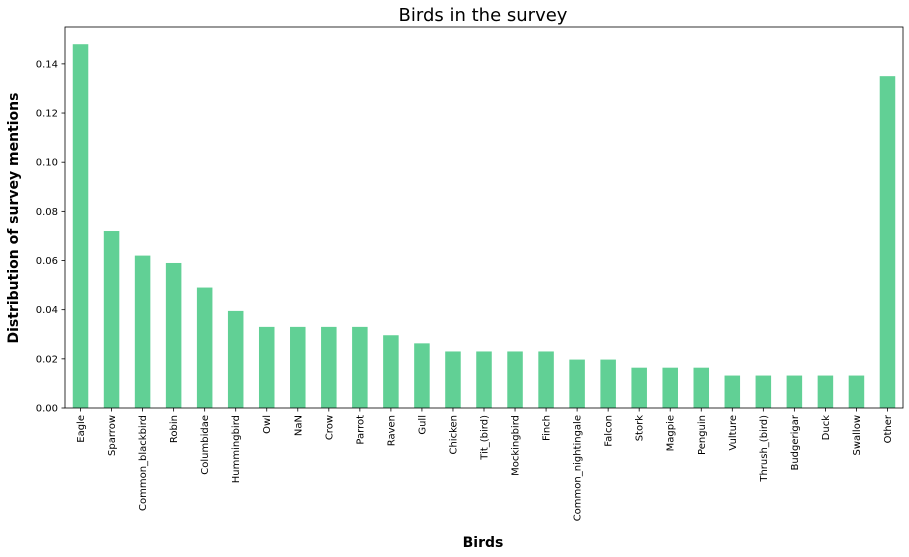 The image size is (909, 557). I want to click on x-tick-label: Hummingbird, so click(236, 449).